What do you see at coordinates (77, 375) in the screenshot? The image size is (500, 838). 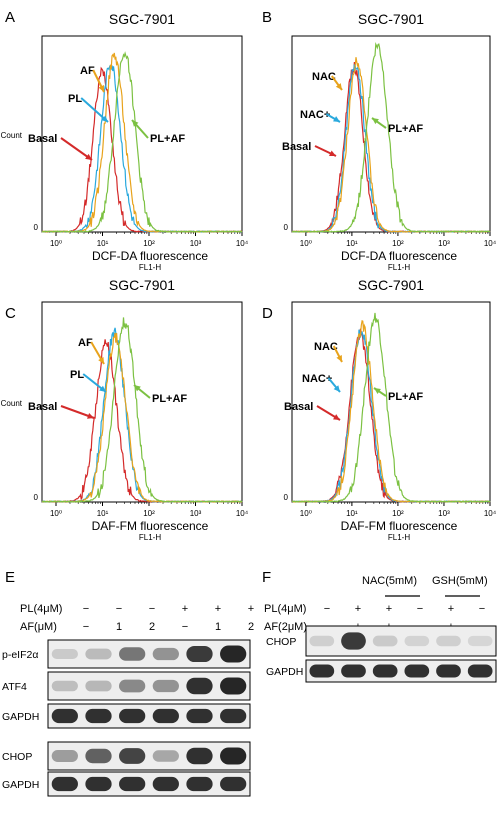 I see `series-label: PL` at bounding box center [77, 375].